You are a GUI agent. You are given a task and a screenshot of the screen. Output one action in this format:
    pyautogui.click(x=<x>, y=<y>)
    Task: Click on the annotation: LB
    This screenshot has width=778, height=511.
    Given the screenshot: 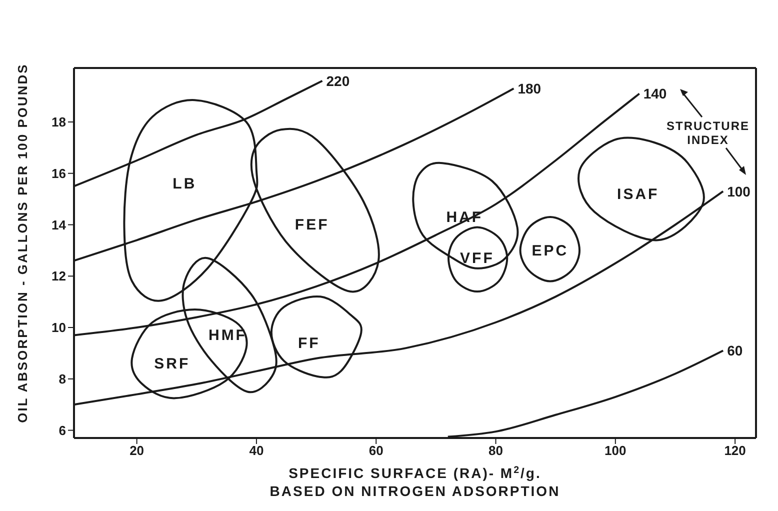 What is the action you would take?
    pyautogui.click(x=184, y=183)
    